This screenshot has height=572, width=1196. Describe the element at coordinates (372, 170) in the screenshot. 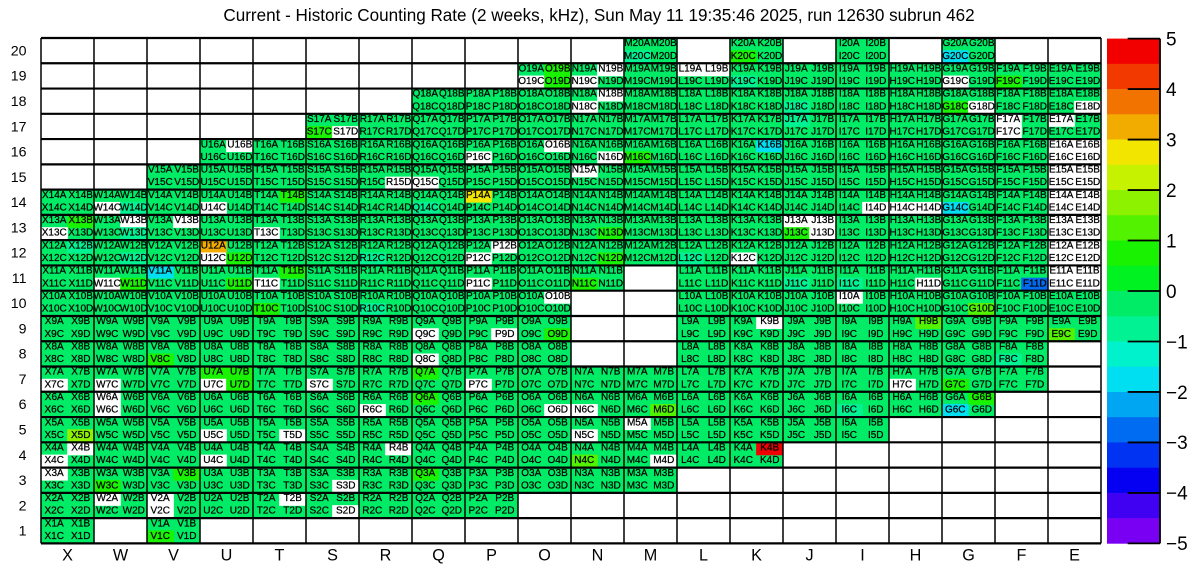

I see `svg-text: R15A` at that location.